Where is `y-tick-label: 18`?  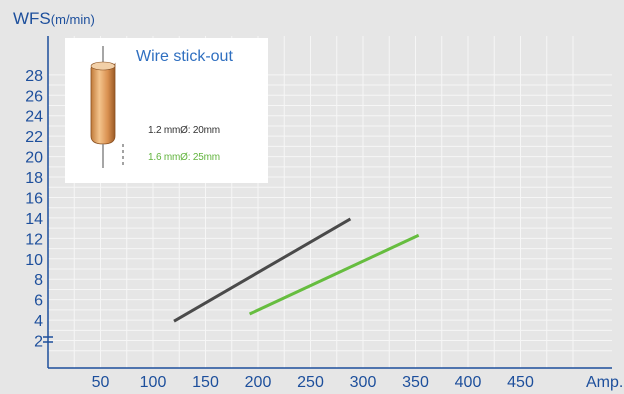 y-tick-label: 18 is located at coordinates (34, 178).